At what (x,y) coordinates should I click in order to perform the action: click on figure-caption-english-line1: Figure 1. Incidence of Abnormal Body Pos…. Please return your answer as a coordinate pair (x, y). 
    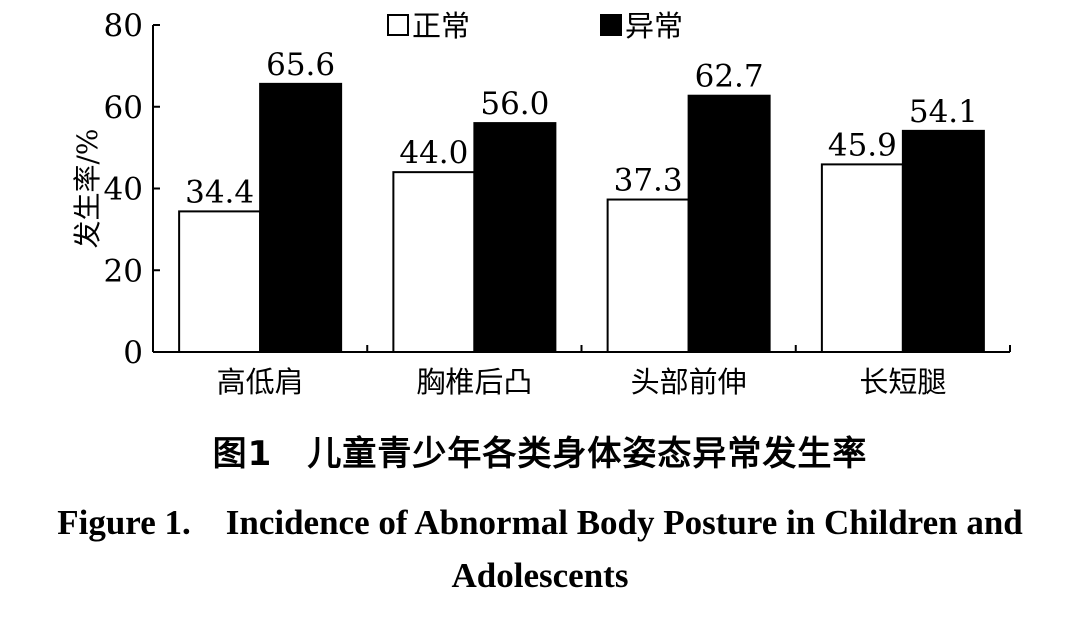
    Looking at the image, I should click on (540, 522).